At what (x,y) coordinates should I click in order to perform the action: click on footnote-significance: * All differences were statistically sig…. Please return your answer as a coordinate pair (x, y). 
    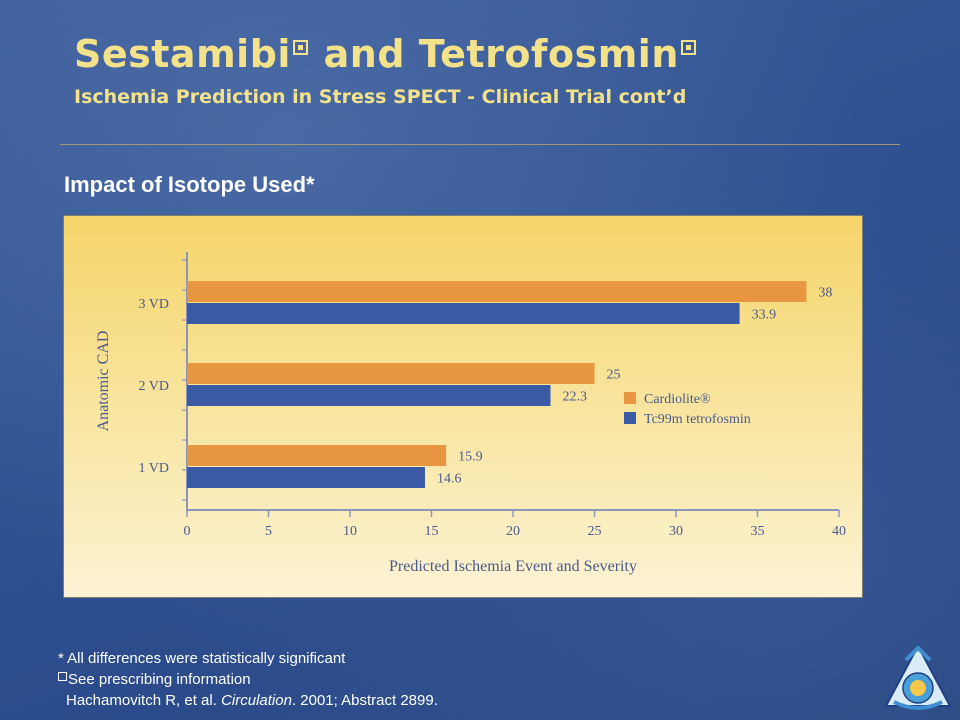
    Looking at the image, I should click on (202, 658).